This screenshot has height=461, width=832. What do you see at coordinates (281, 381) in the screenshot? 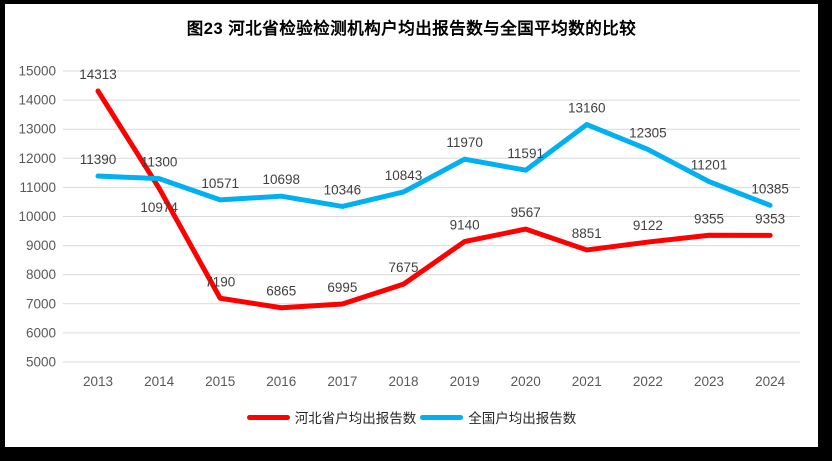
I see `x-axis-tick-label: 2016` at bounding box center [281, 381].